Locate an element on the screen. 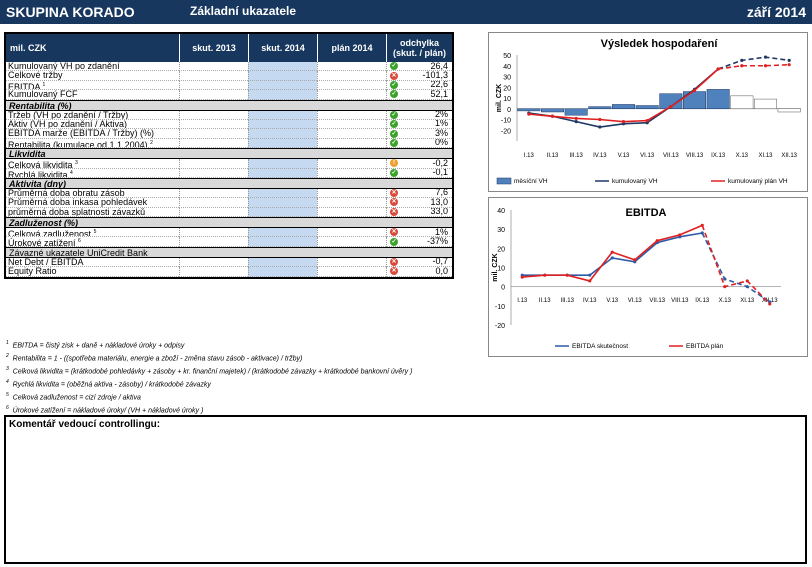  cell-deviation: ✓ -0,1 is located at coordinates (419, 173).